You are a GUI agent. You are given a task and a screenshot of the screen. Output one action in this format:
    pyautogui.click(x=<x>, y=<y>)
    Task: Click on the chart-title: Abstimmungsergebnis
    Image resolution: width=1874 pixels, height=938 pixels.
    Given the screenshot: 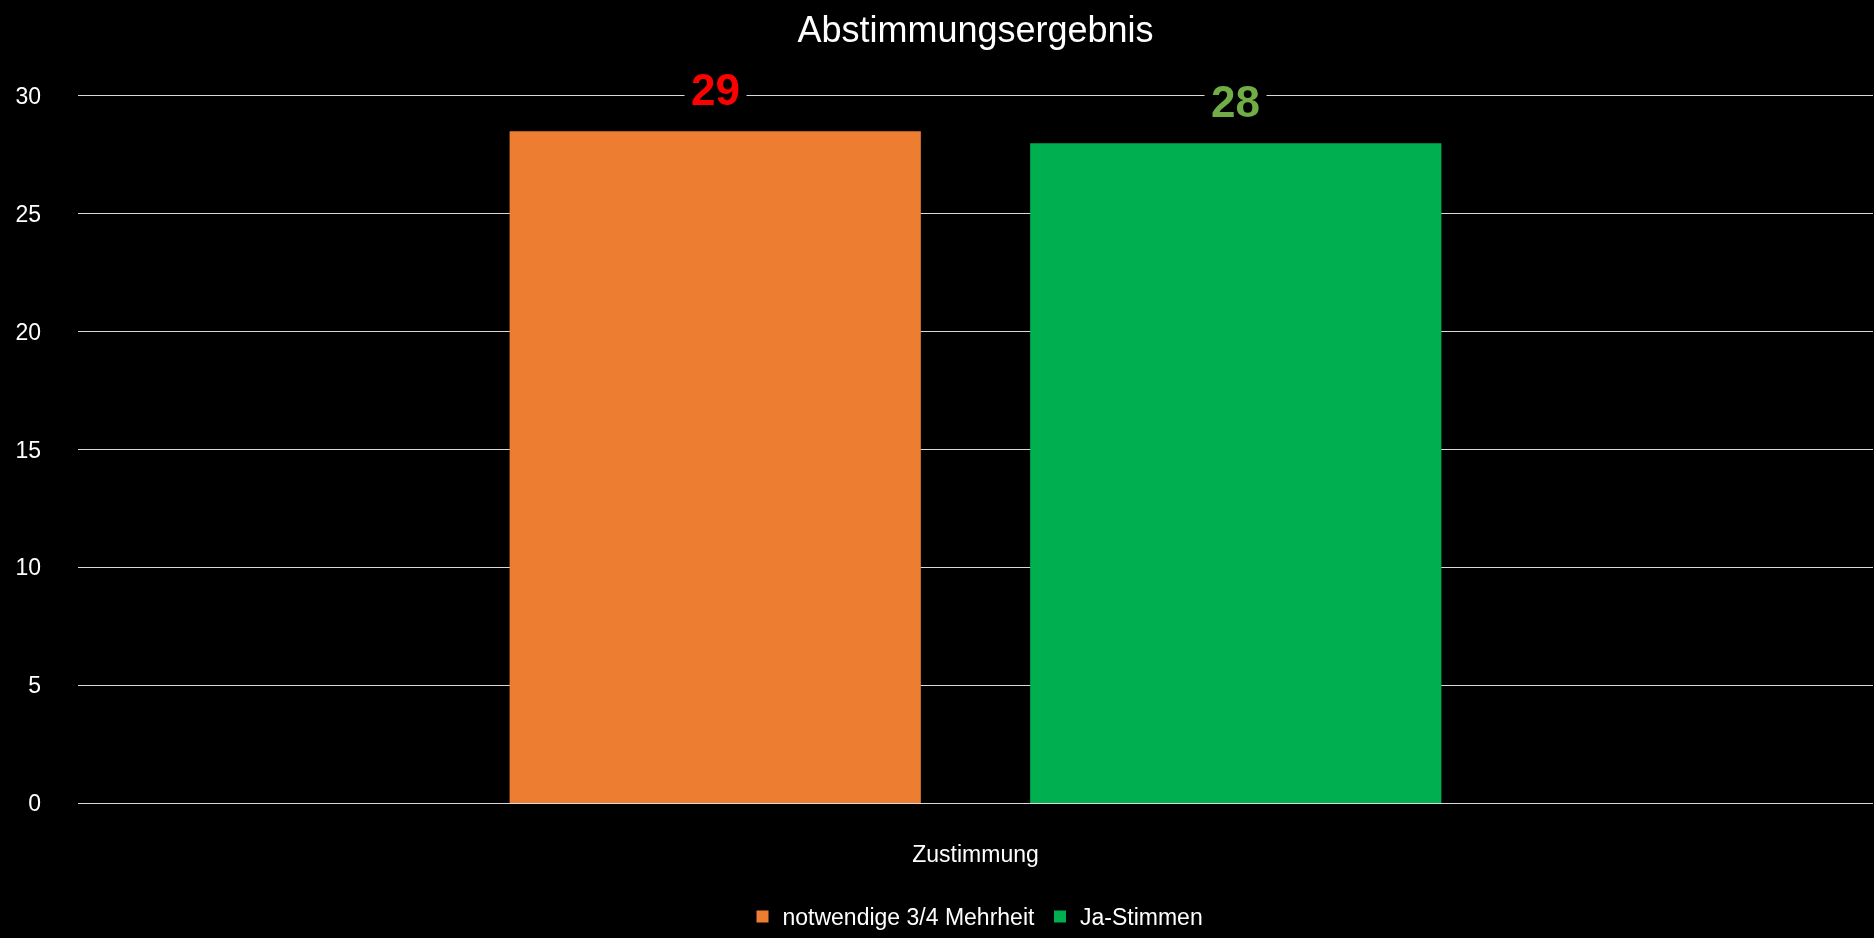 What is the action you would take?
    pyautogui.click(x=975, y=29)
    